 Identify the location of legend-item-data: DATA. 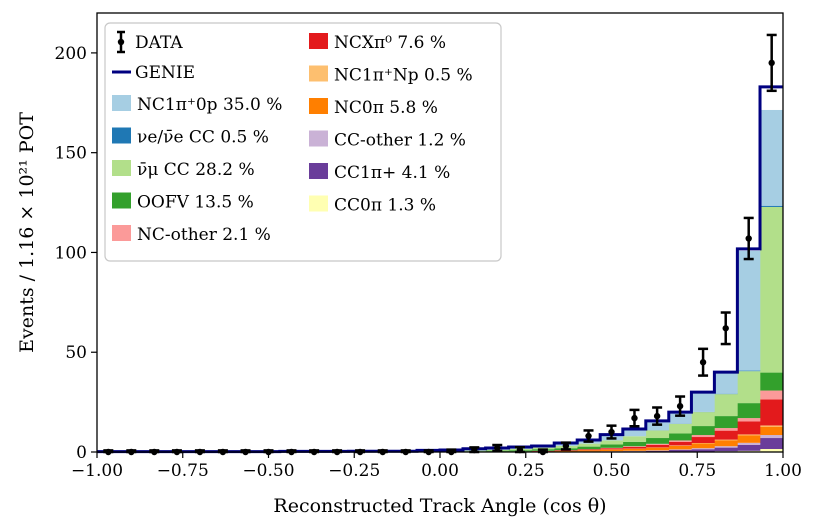
(150, 42).